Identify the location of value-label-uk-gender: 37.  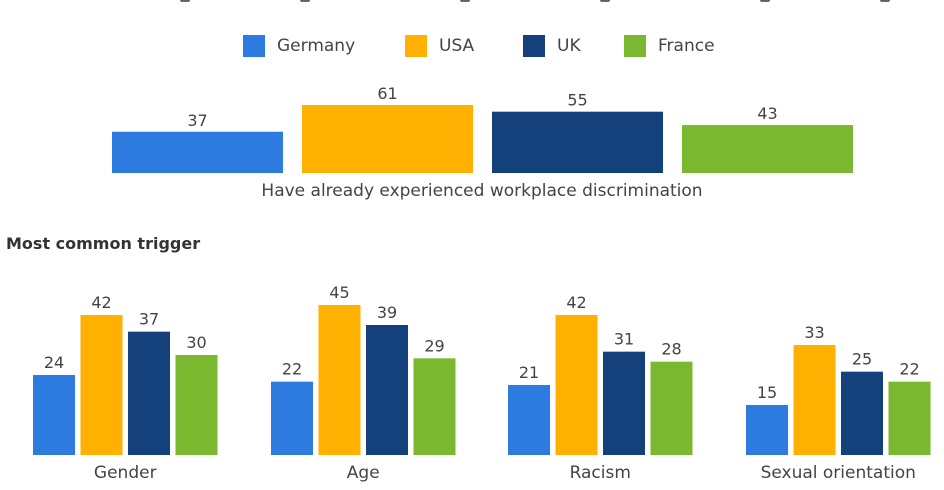
(149, 319).